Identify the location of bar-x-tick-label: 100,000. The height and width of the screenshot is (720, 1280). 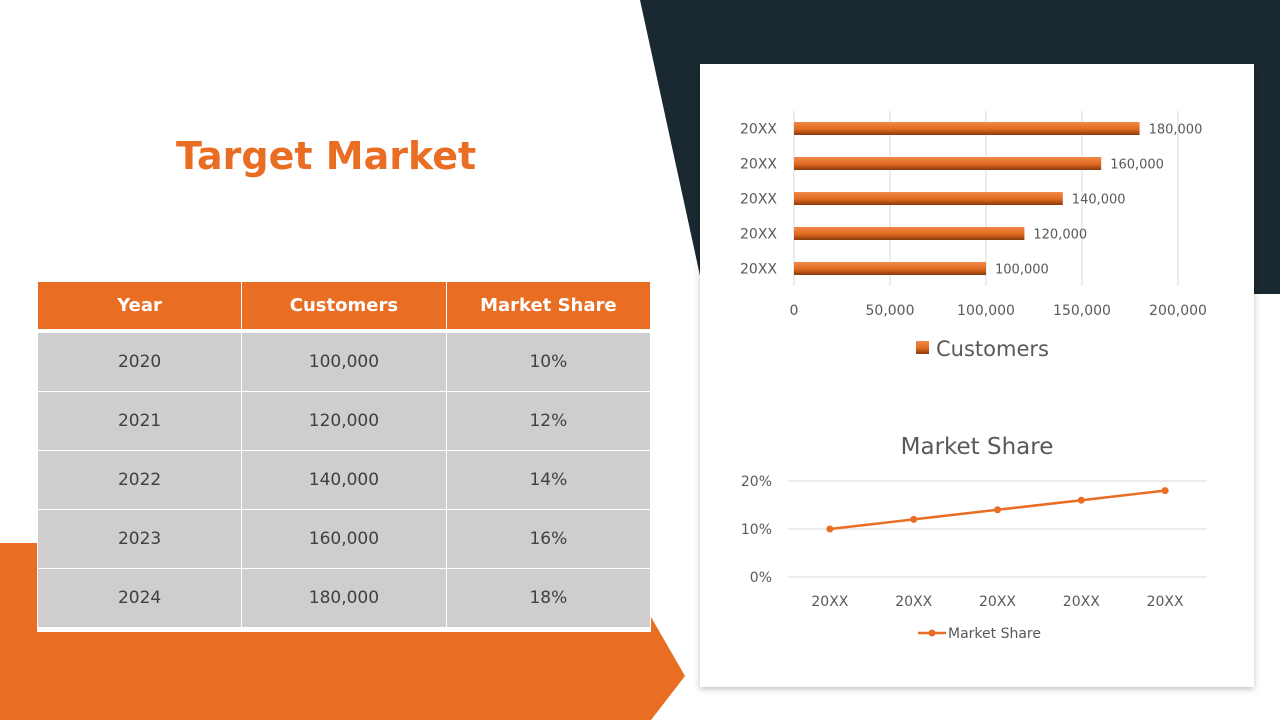
(986, 311).